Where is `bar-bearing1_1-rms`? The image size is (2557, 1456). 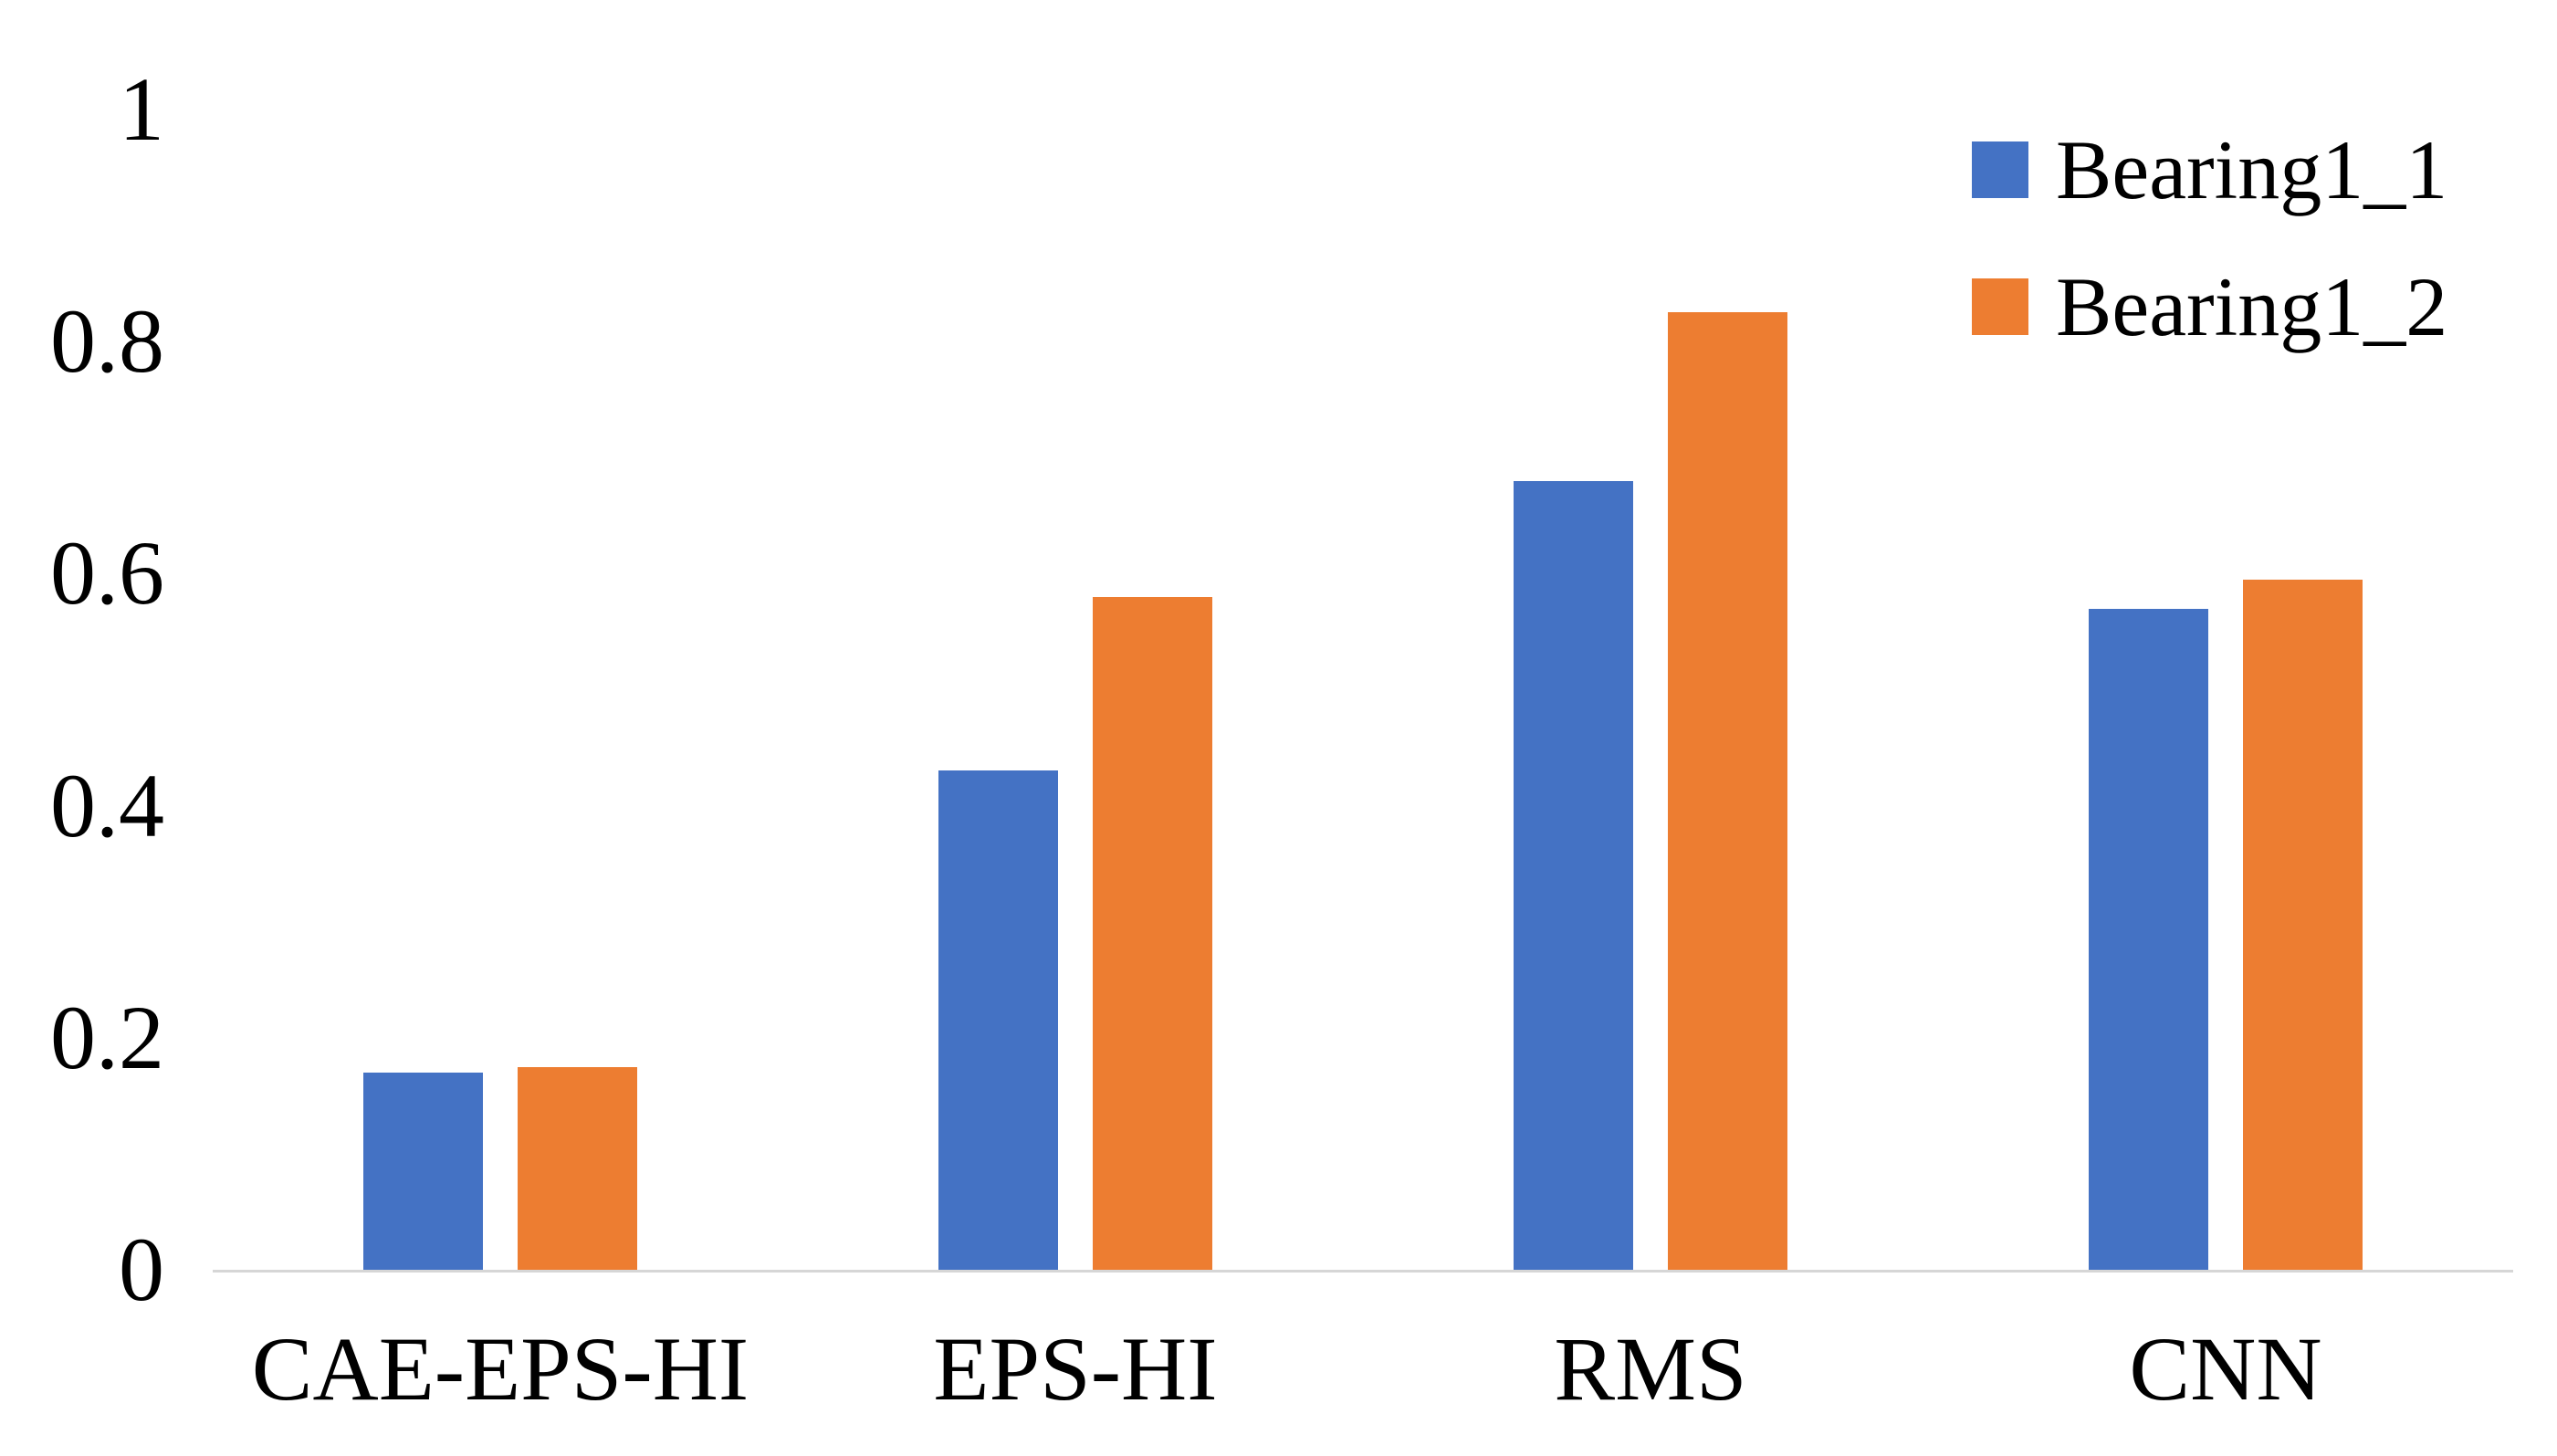
bar-bearing1_1-rms is located at coordinates (1573, 875).